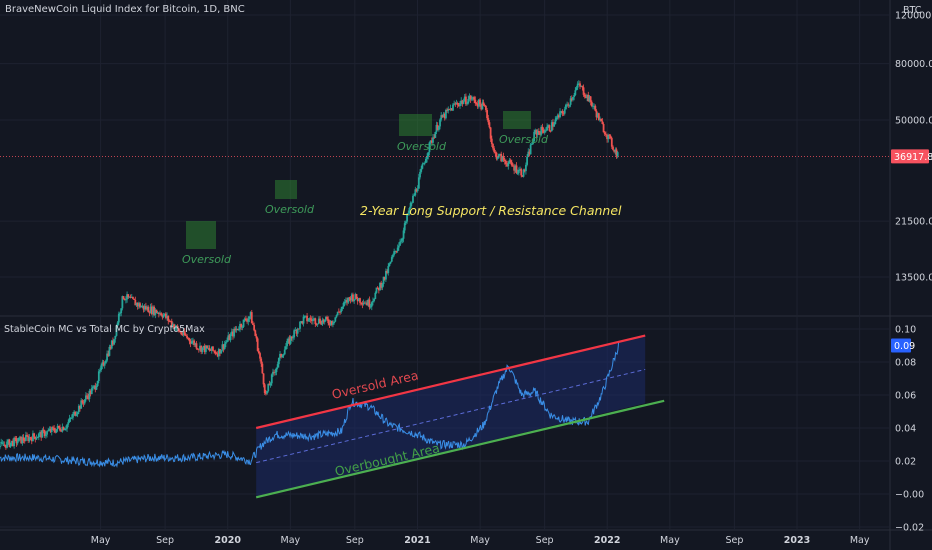  What do you see at coordinates (286, 189) in the screenshot?
I see `oversold-box` at bounding box center [286, 189].